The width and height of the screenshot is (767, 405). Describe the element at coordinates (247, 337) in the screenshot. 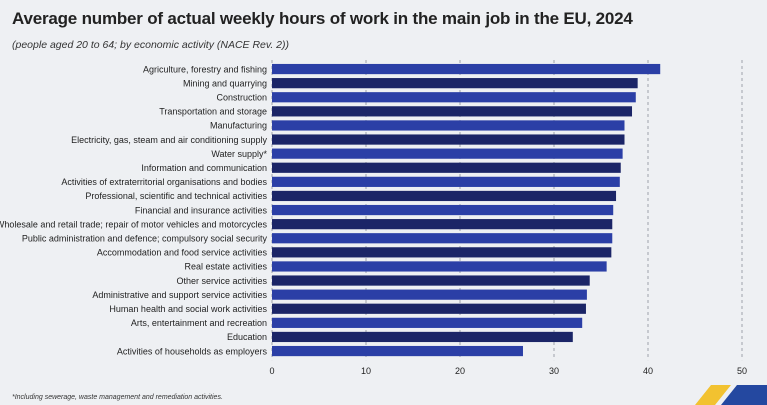

I see `category-label: Education` at that location.